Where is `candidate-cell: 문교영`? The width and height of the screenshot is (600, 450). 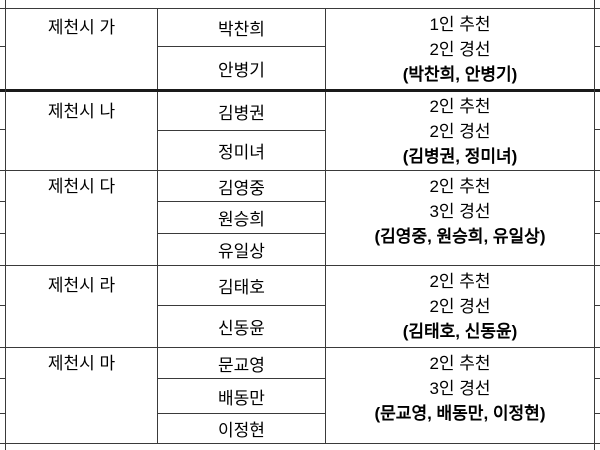
candidate-cell: 문교영 is located at coordinates (241, 363).